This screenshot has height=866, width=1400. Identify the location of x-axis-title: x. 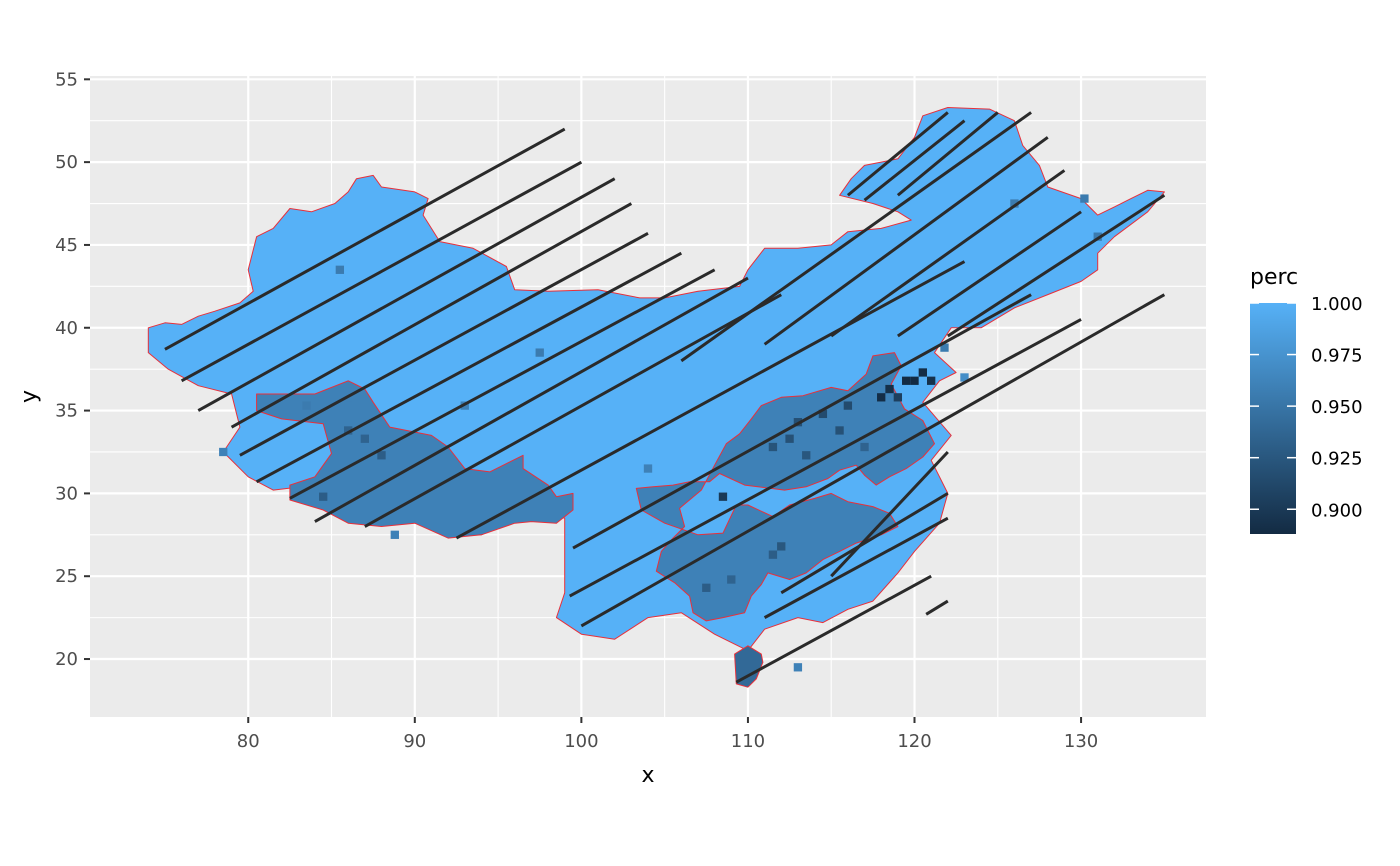
(647, 775).